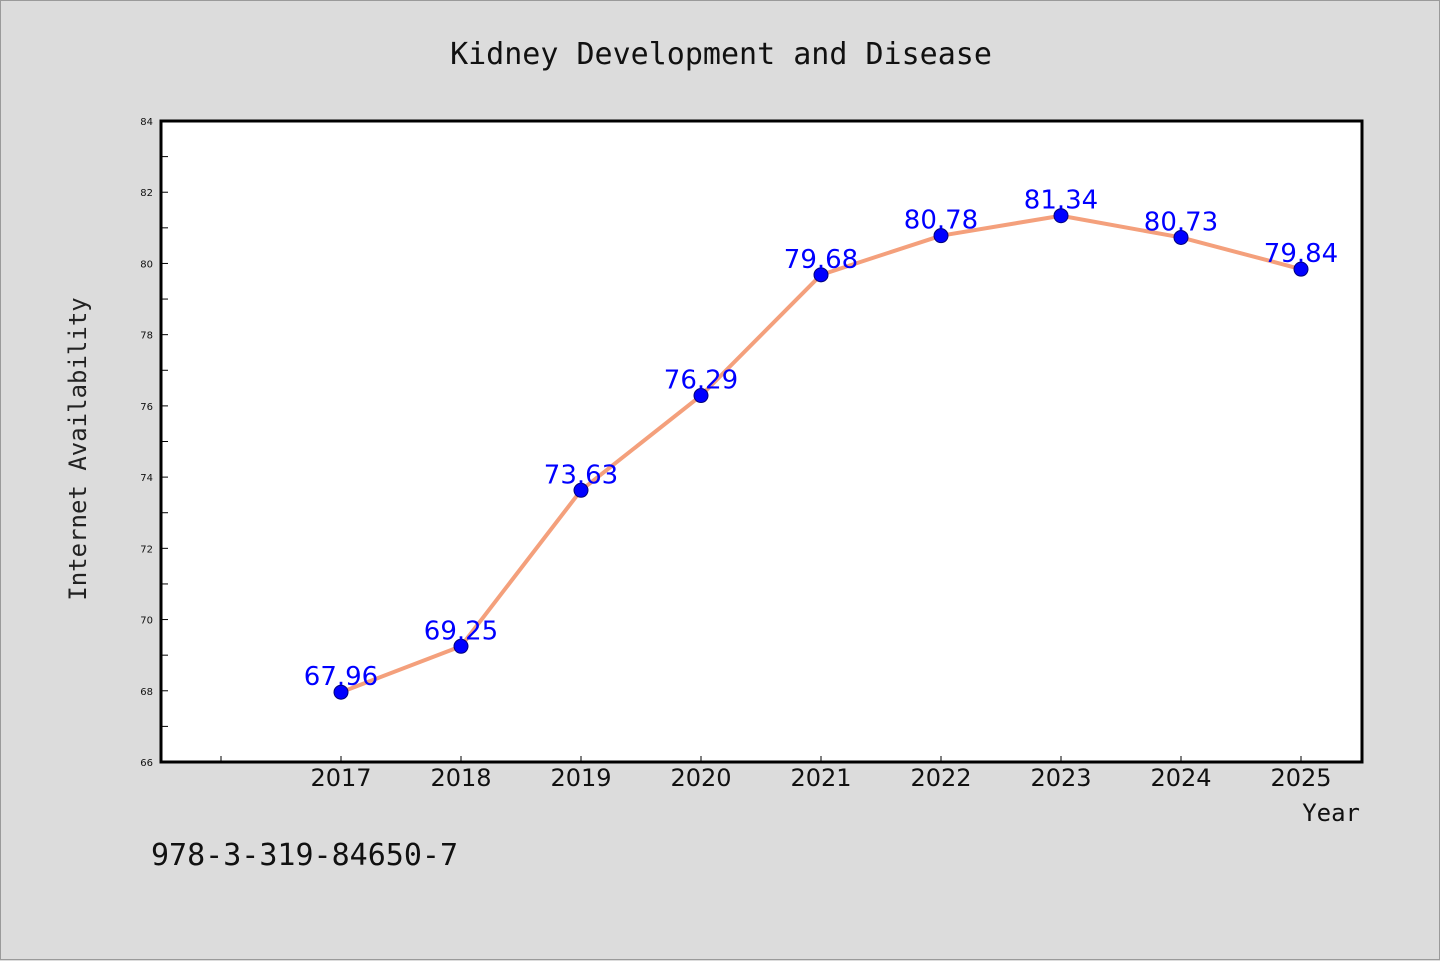 Image resolution: width=1440 pixels, height=961 pixels. I want to click on x-tick-label: 2021, so click(820, 778).